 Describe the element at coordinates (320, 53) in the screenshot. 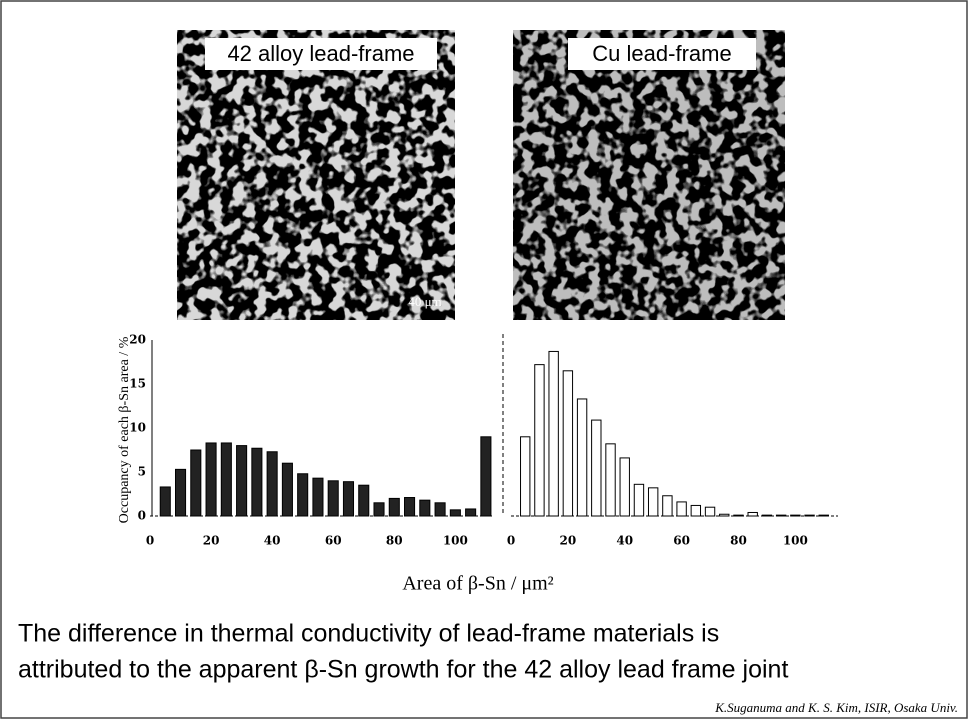

I see `image-label: 42 alloy lead-frame` at that location.